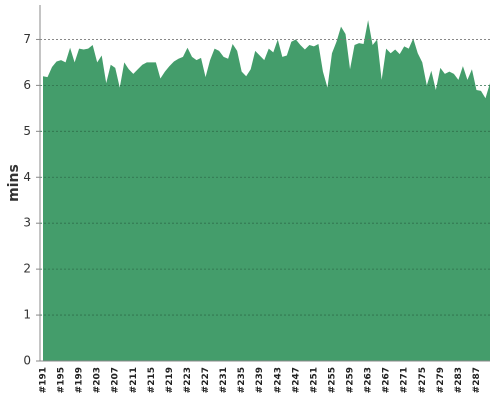  I want to click on x-tick-label: #219, so click(170, 380).